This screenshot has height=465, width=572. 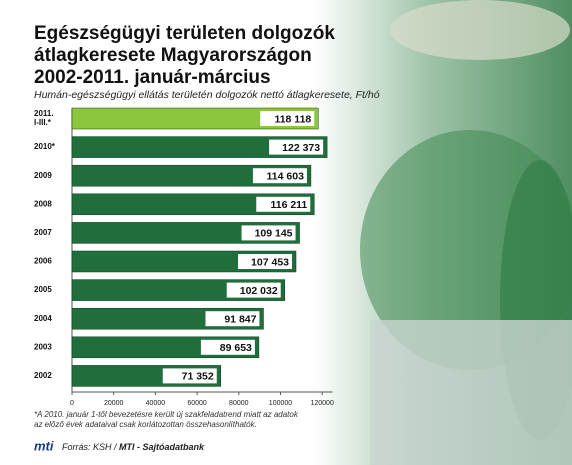 I want to click on source-org: MTI - Sajtóadatbank, so click(x=162, y=447).